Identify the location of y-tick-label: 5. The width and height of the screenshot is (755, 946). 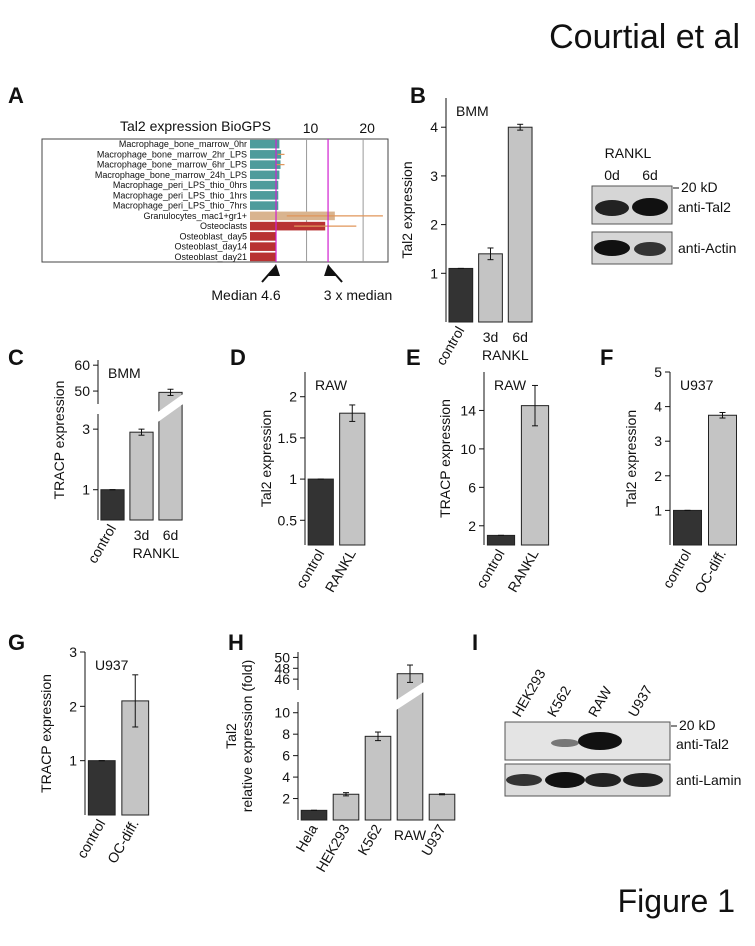
(658, 372).